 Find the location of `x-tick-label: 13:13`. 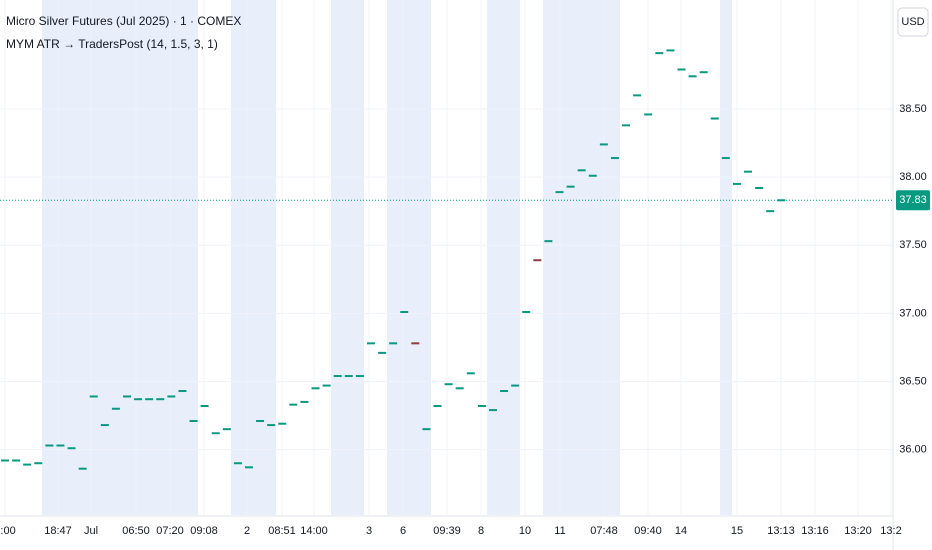

x-tick-label: 13:13 is located at coordinates (781, 531).